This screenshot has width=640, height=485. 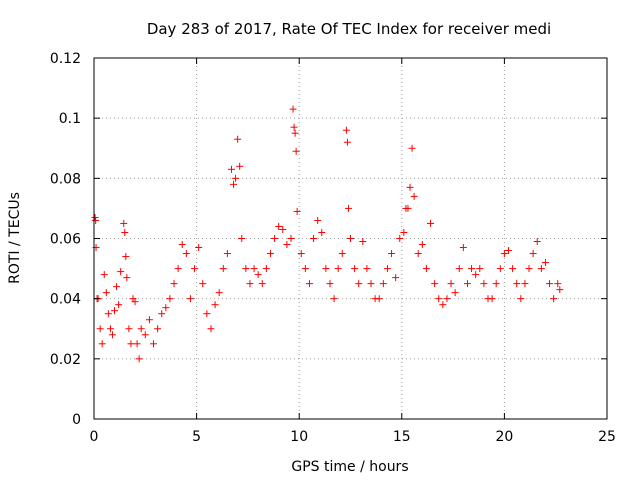 I want to click on y-tick-label: 0.02, so click(x=65, y=360).